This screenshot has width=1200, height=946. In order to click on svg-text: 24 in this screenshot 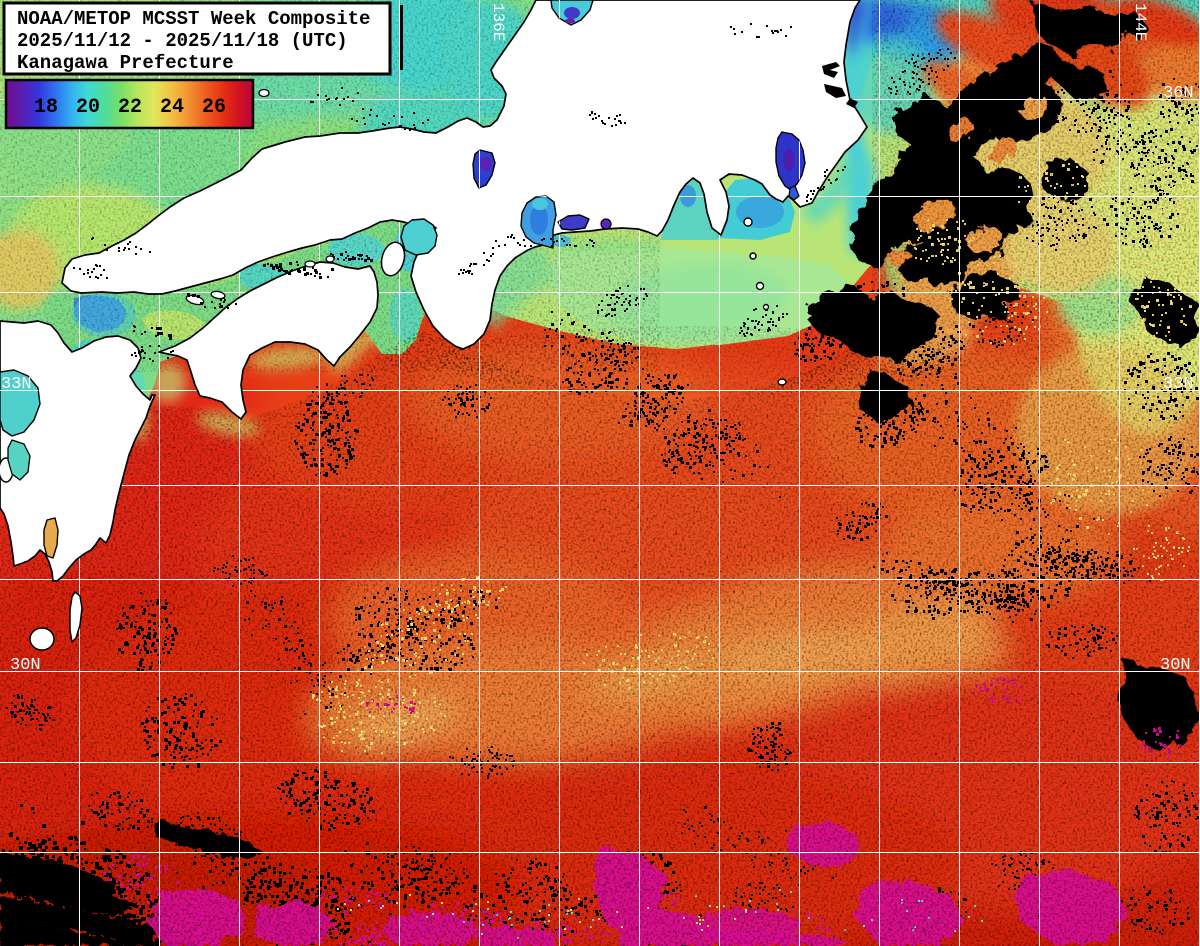, I will do `click(172, 107)`.